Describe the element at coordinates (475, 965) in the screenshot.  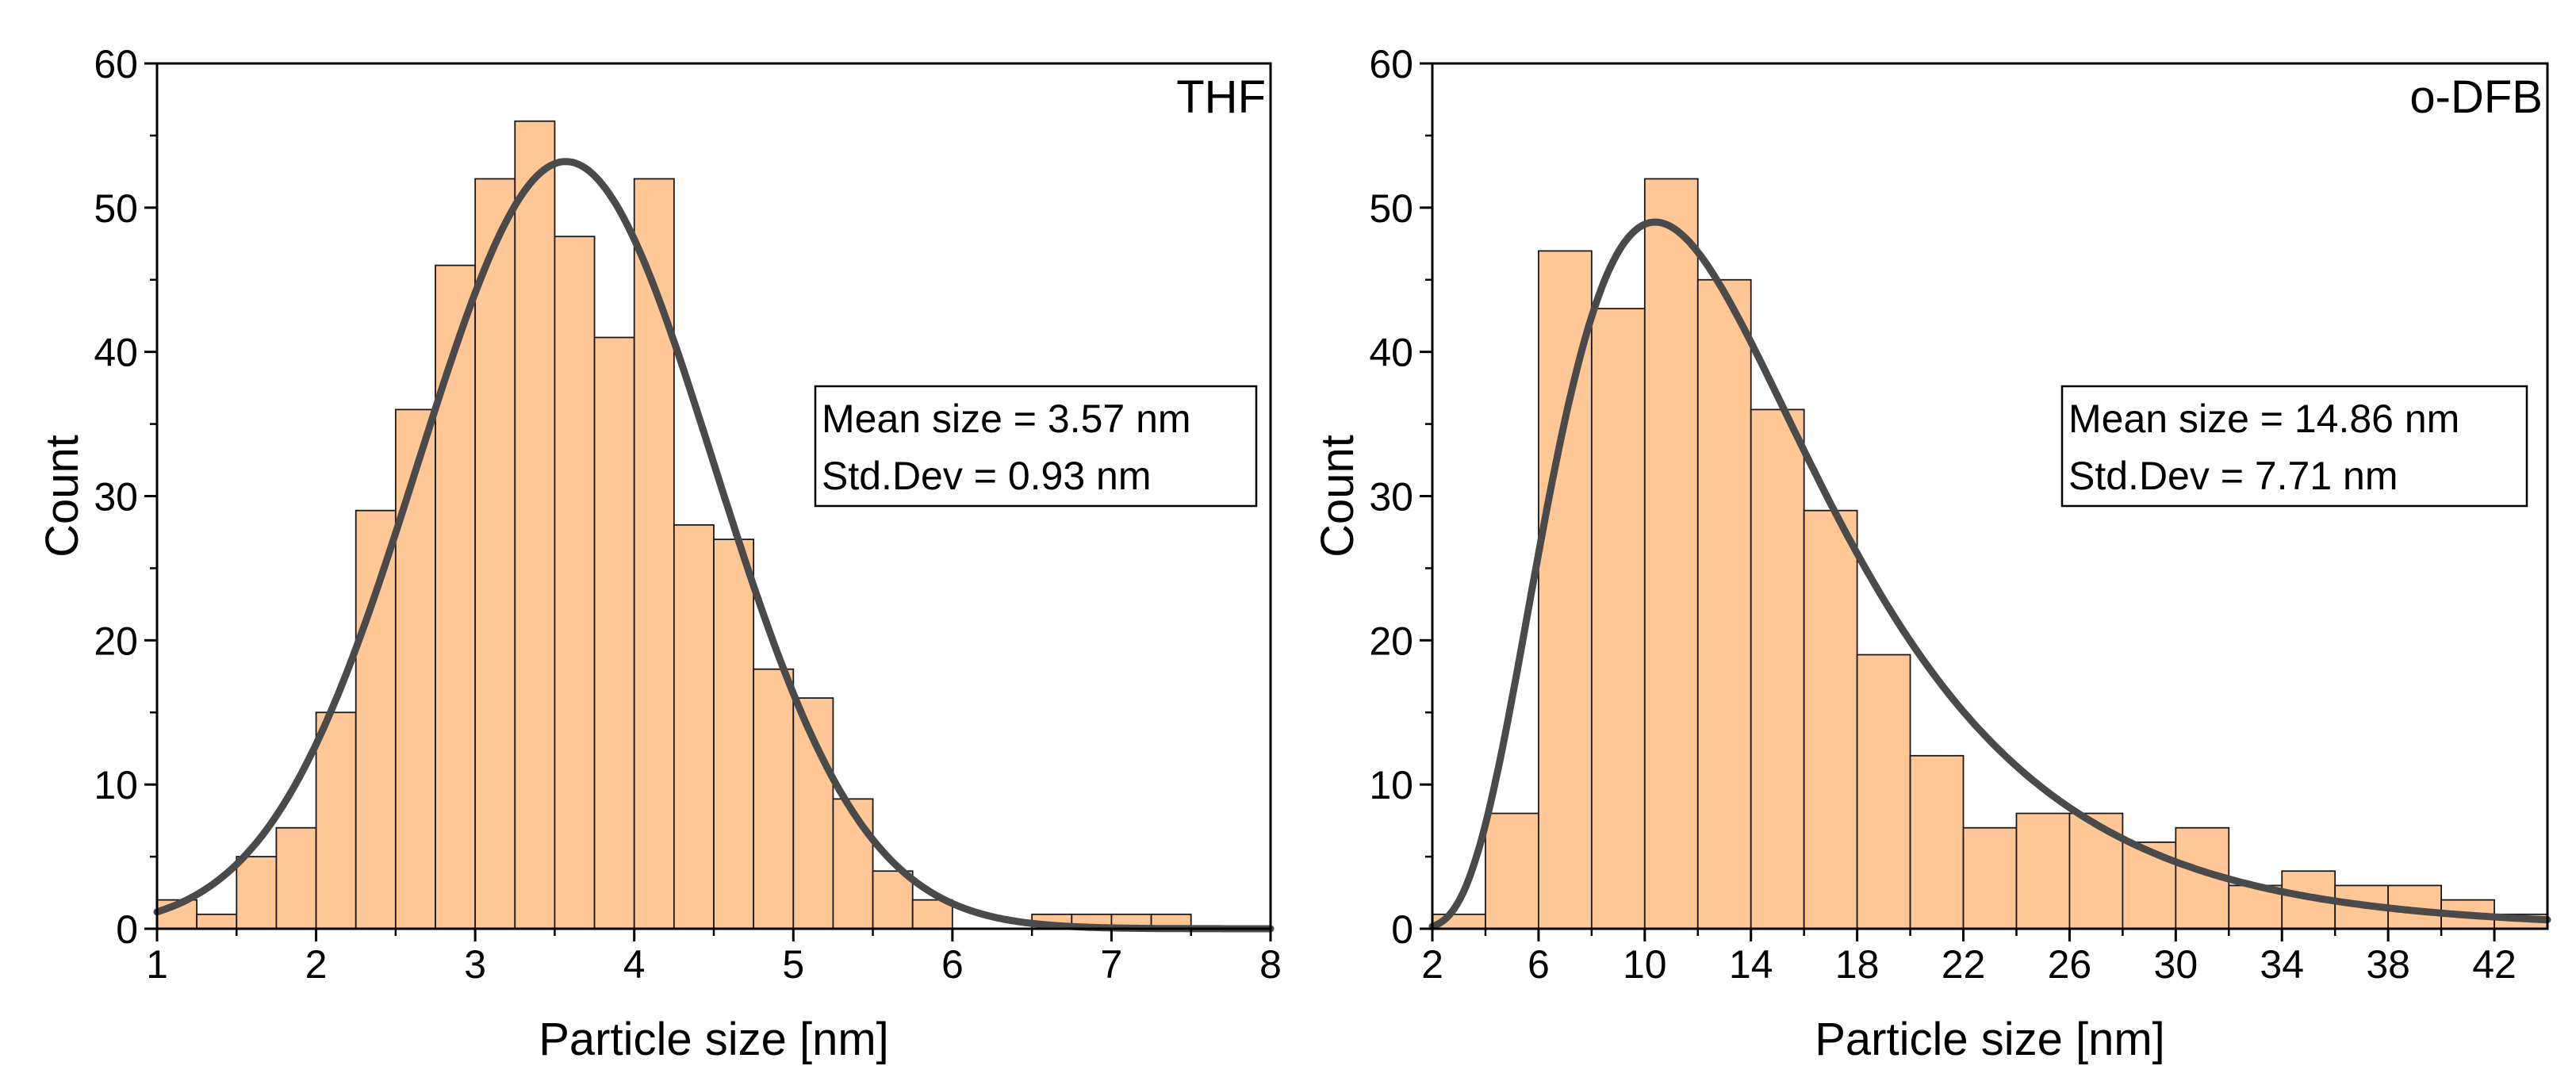
I see `x-tick-label: 3` at that location.